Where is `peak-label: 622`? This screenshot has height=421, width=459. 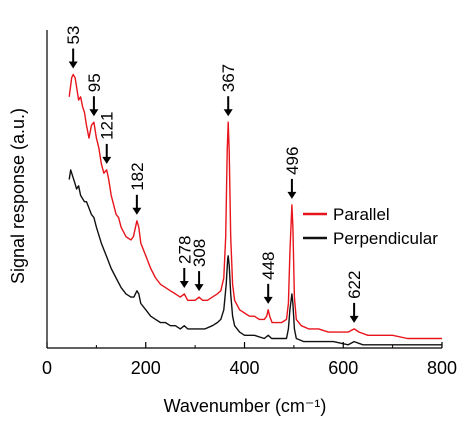
peak-label: 622 is located at coordinates (354, 285).